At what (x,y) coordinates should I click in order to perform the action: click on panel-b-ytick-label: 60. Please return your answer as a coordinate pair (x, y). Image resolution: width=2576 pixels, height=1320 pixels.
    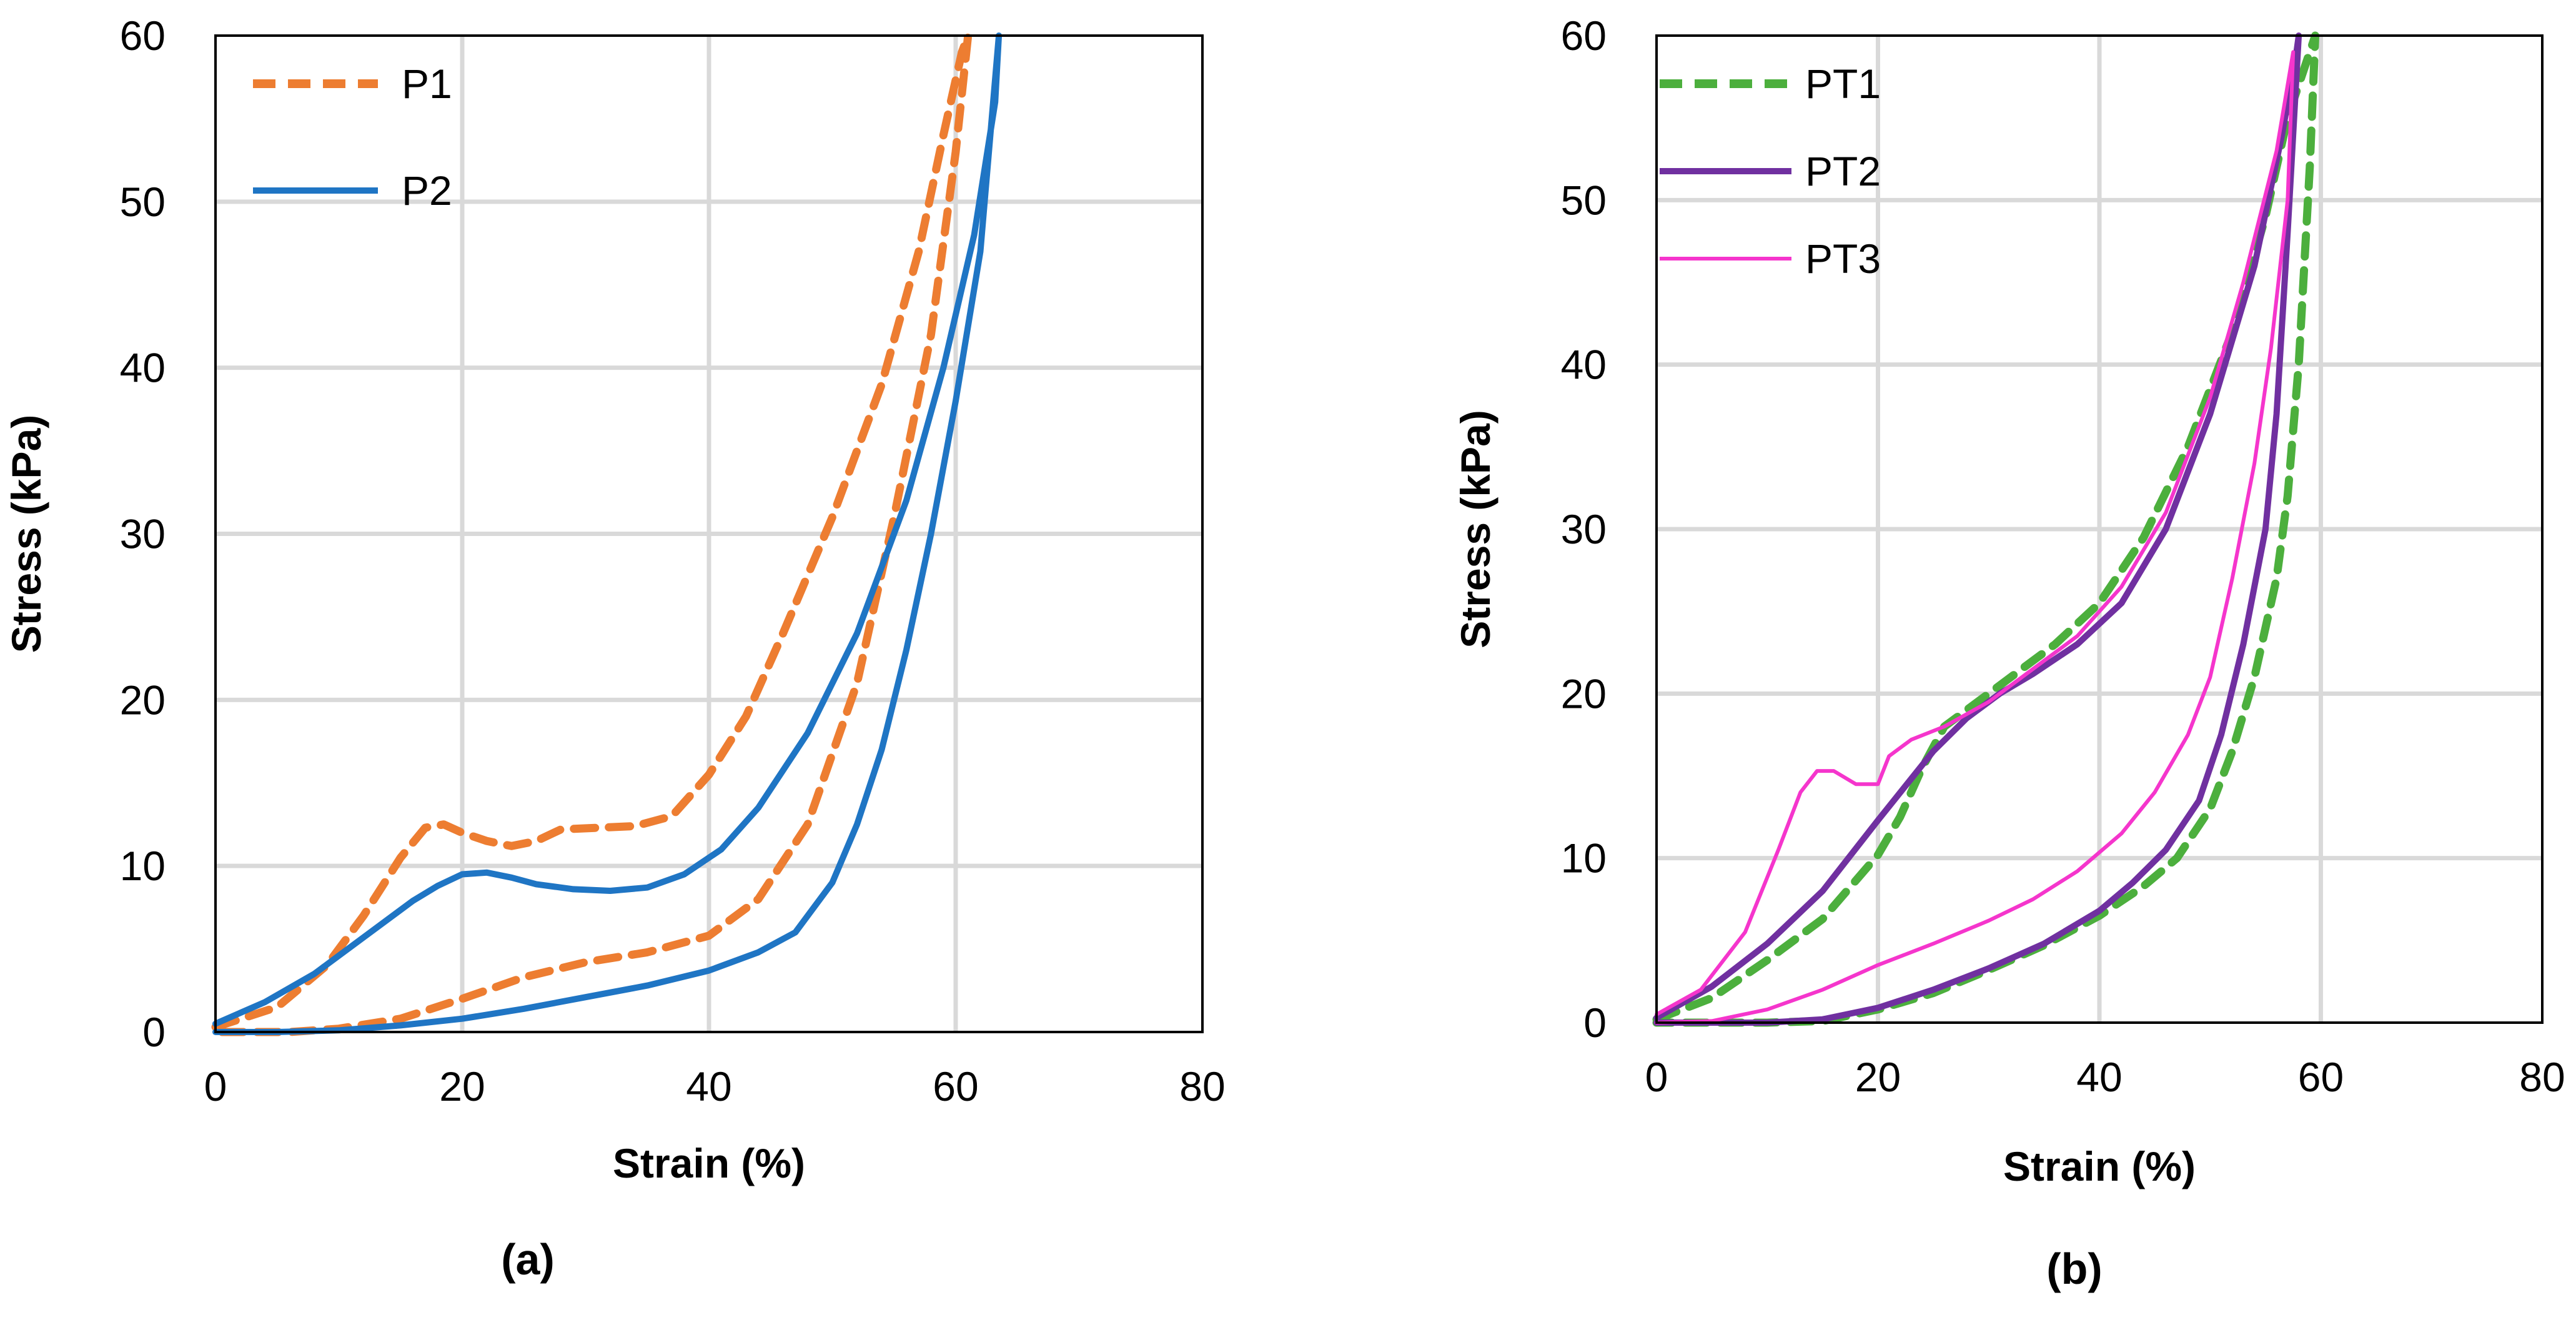
    Looking at the image, I should click on (1584, 35).